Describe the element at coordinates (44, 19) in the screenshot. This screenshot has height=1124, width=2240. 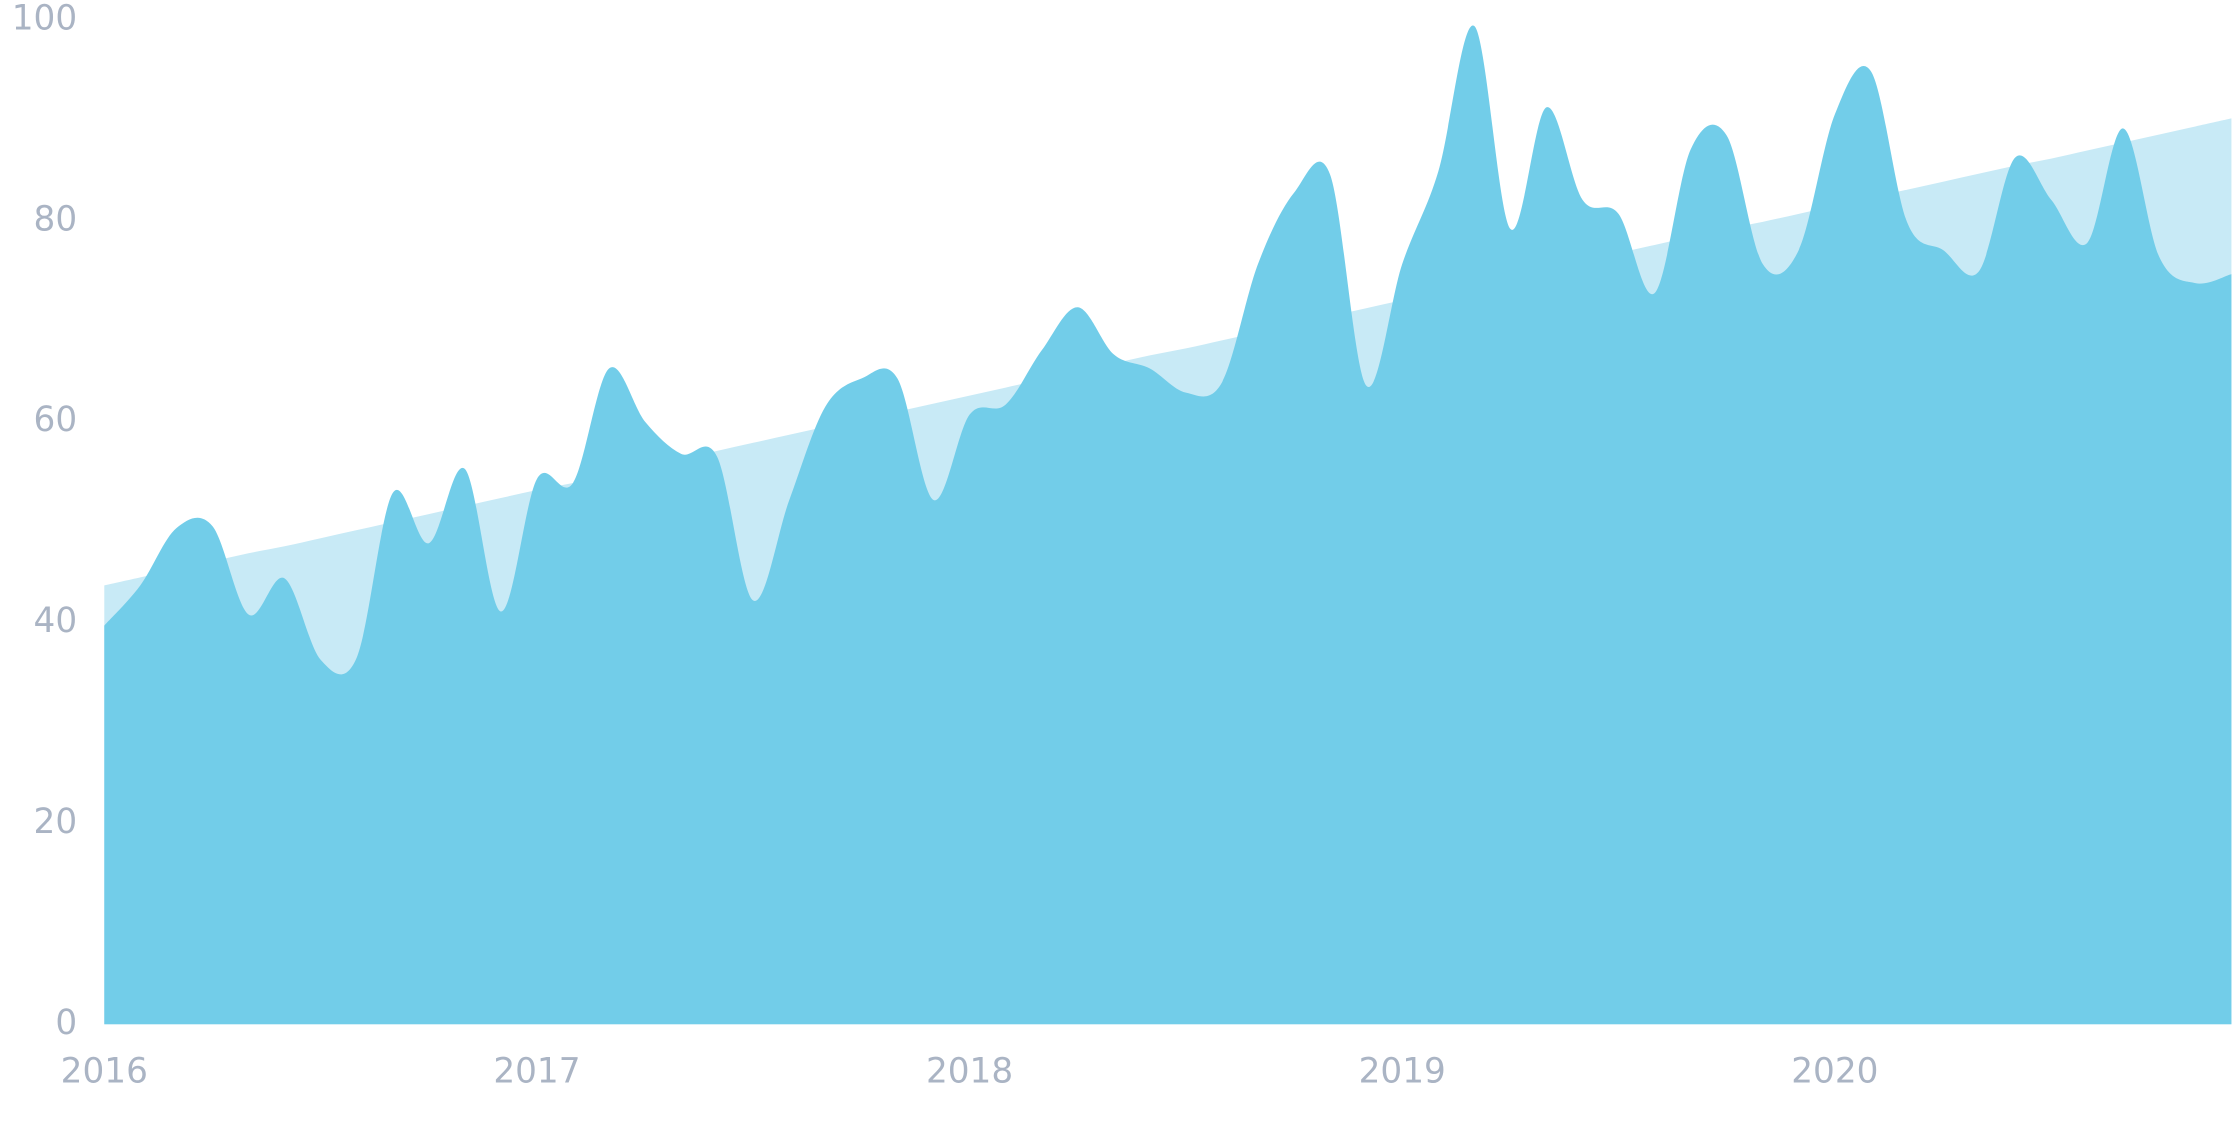
I see `y-tick-label: 100` at that location.